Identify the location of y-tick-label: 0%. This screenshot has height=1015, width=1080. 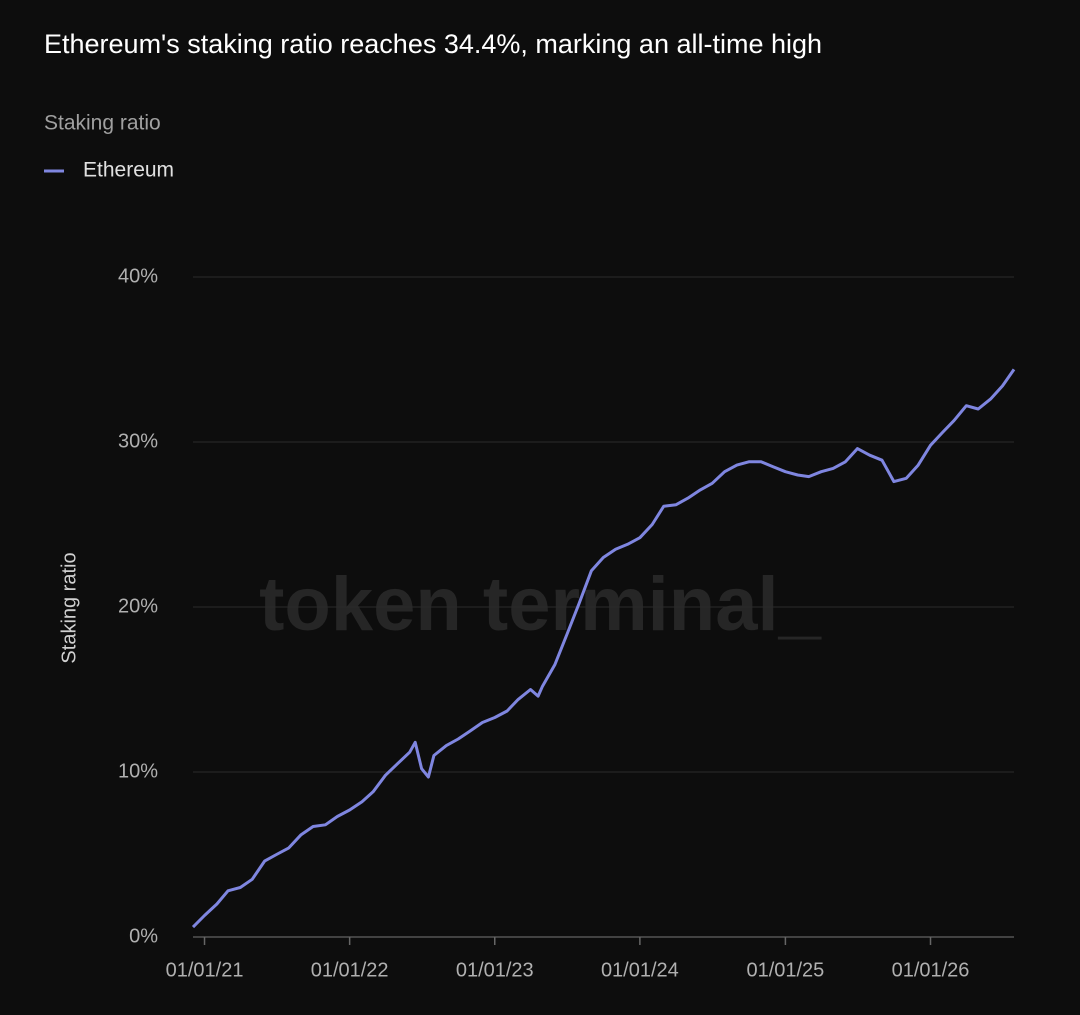
(143, 936).